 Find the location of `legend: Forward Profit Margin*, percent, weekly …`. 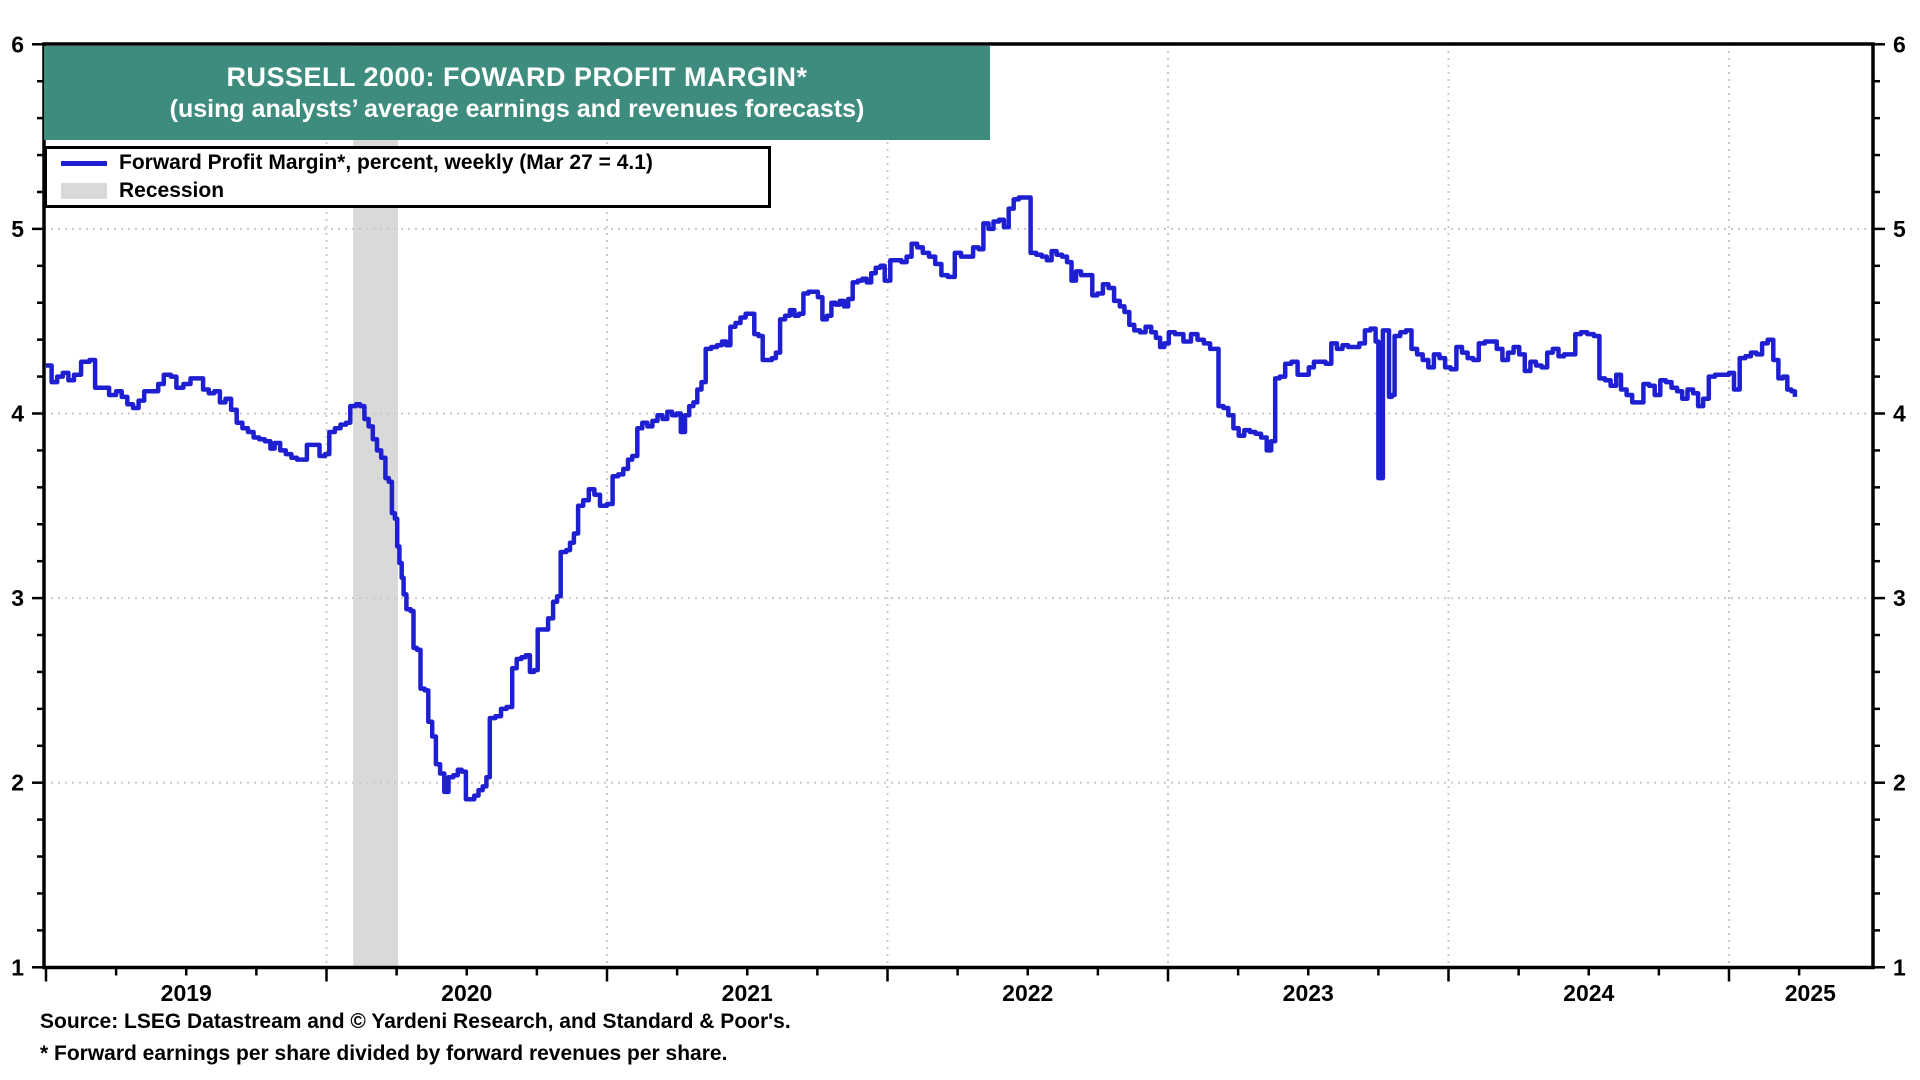

legend: Forward Profit Margin*, percent, weekly … is located at coordinates (407, 177).